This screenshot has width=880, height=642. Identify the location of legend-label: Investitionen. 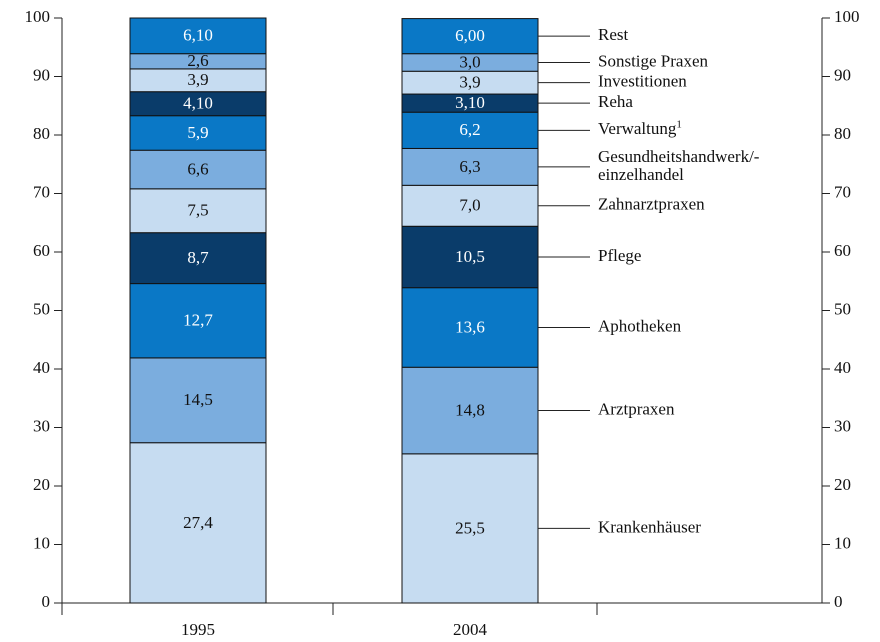
(642, 81).